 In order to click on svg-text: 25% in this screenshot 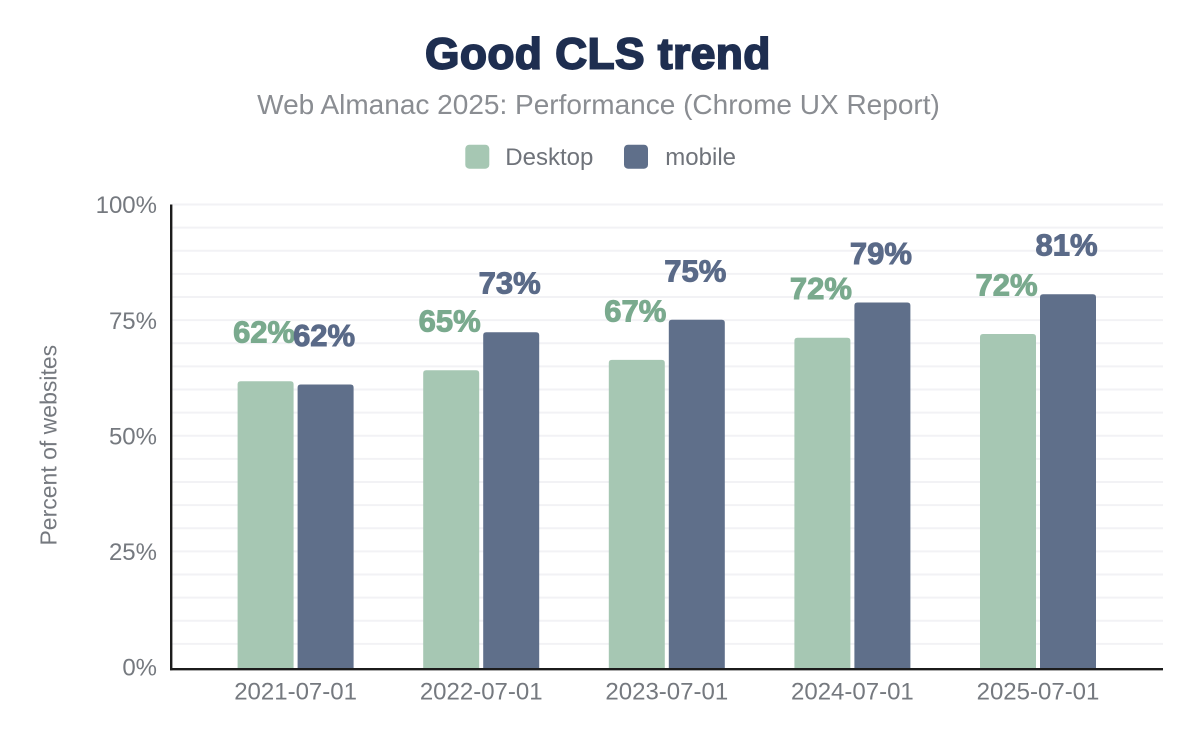, I will do `click(133, 552)`.